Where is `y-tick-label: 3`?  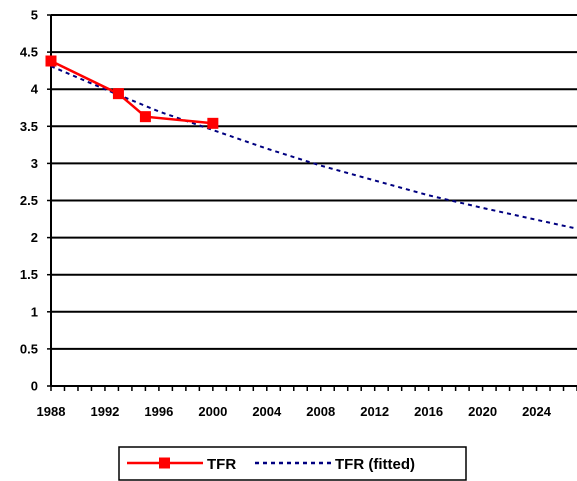
y-tick-label: 3 is located at coordinates (34, 163).